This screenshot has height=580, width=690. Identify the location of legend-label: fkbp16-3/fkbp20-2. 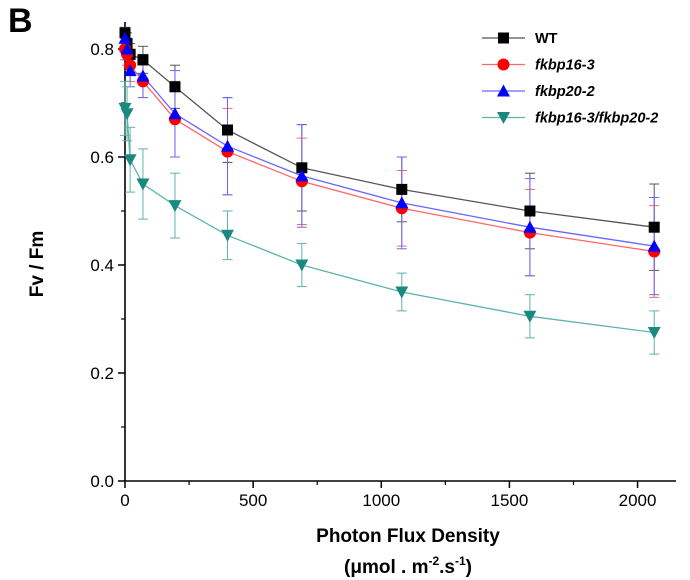
(596, 119).